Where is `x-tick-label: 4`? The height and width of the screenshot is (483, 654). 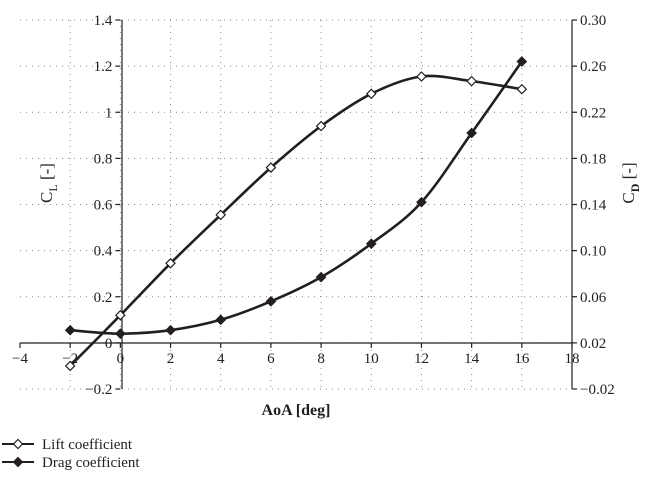
x-tick-label: 4 is located at coordinates (221, 359).